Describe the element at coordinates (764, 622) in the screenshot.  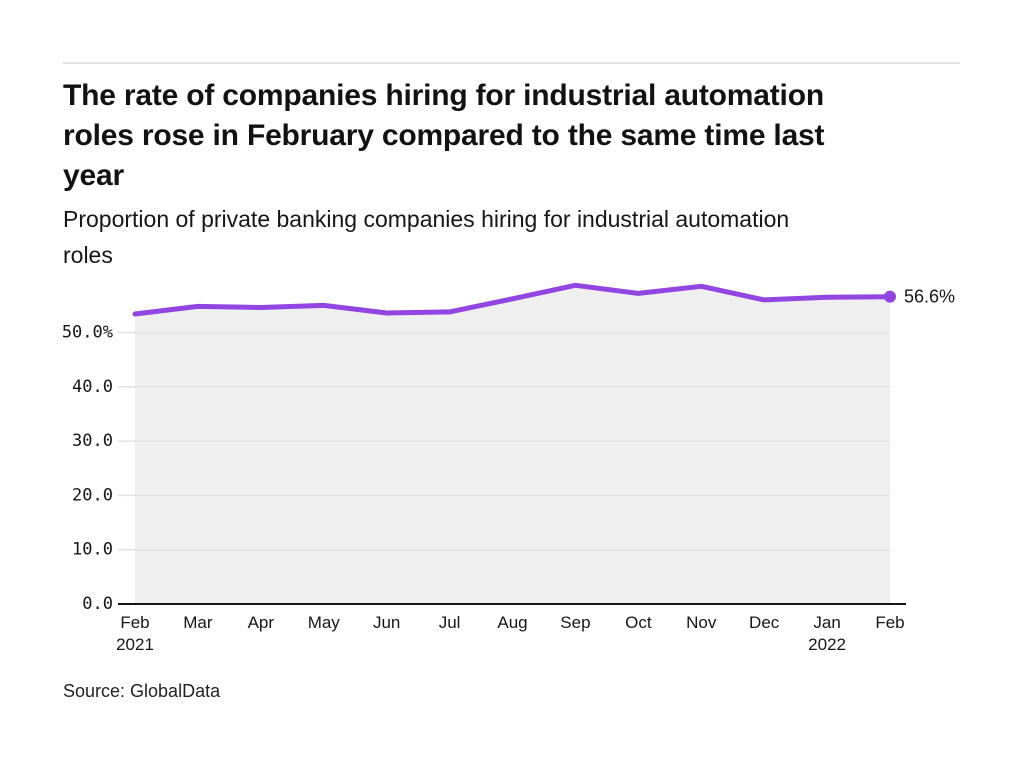
I see `x-axis-tick-label: Dec` at that location.